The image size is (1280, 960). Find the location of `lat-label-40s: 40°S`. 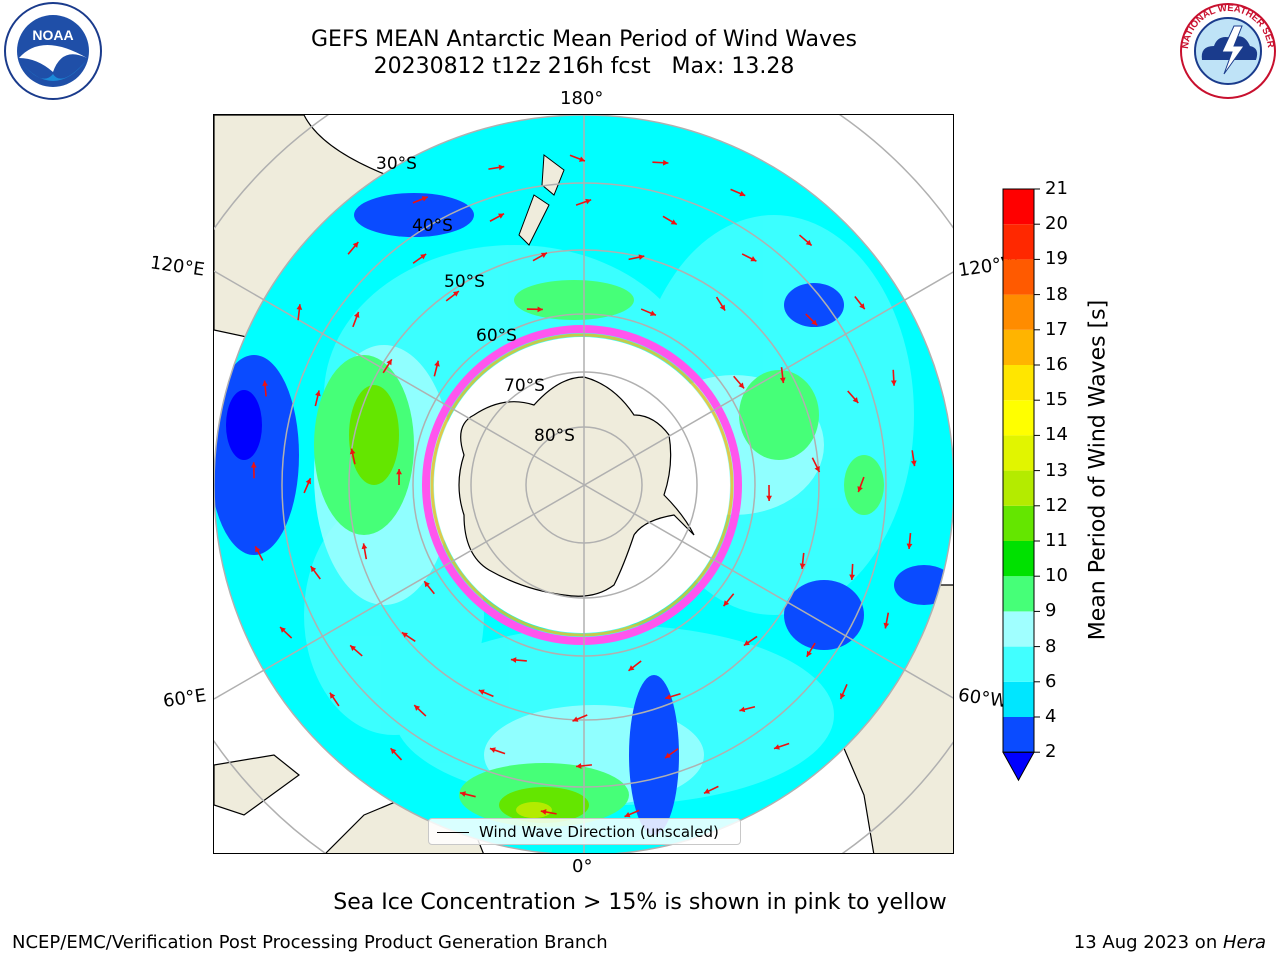

lat-label-40s: 40°S is located at coordinates (432, 226).